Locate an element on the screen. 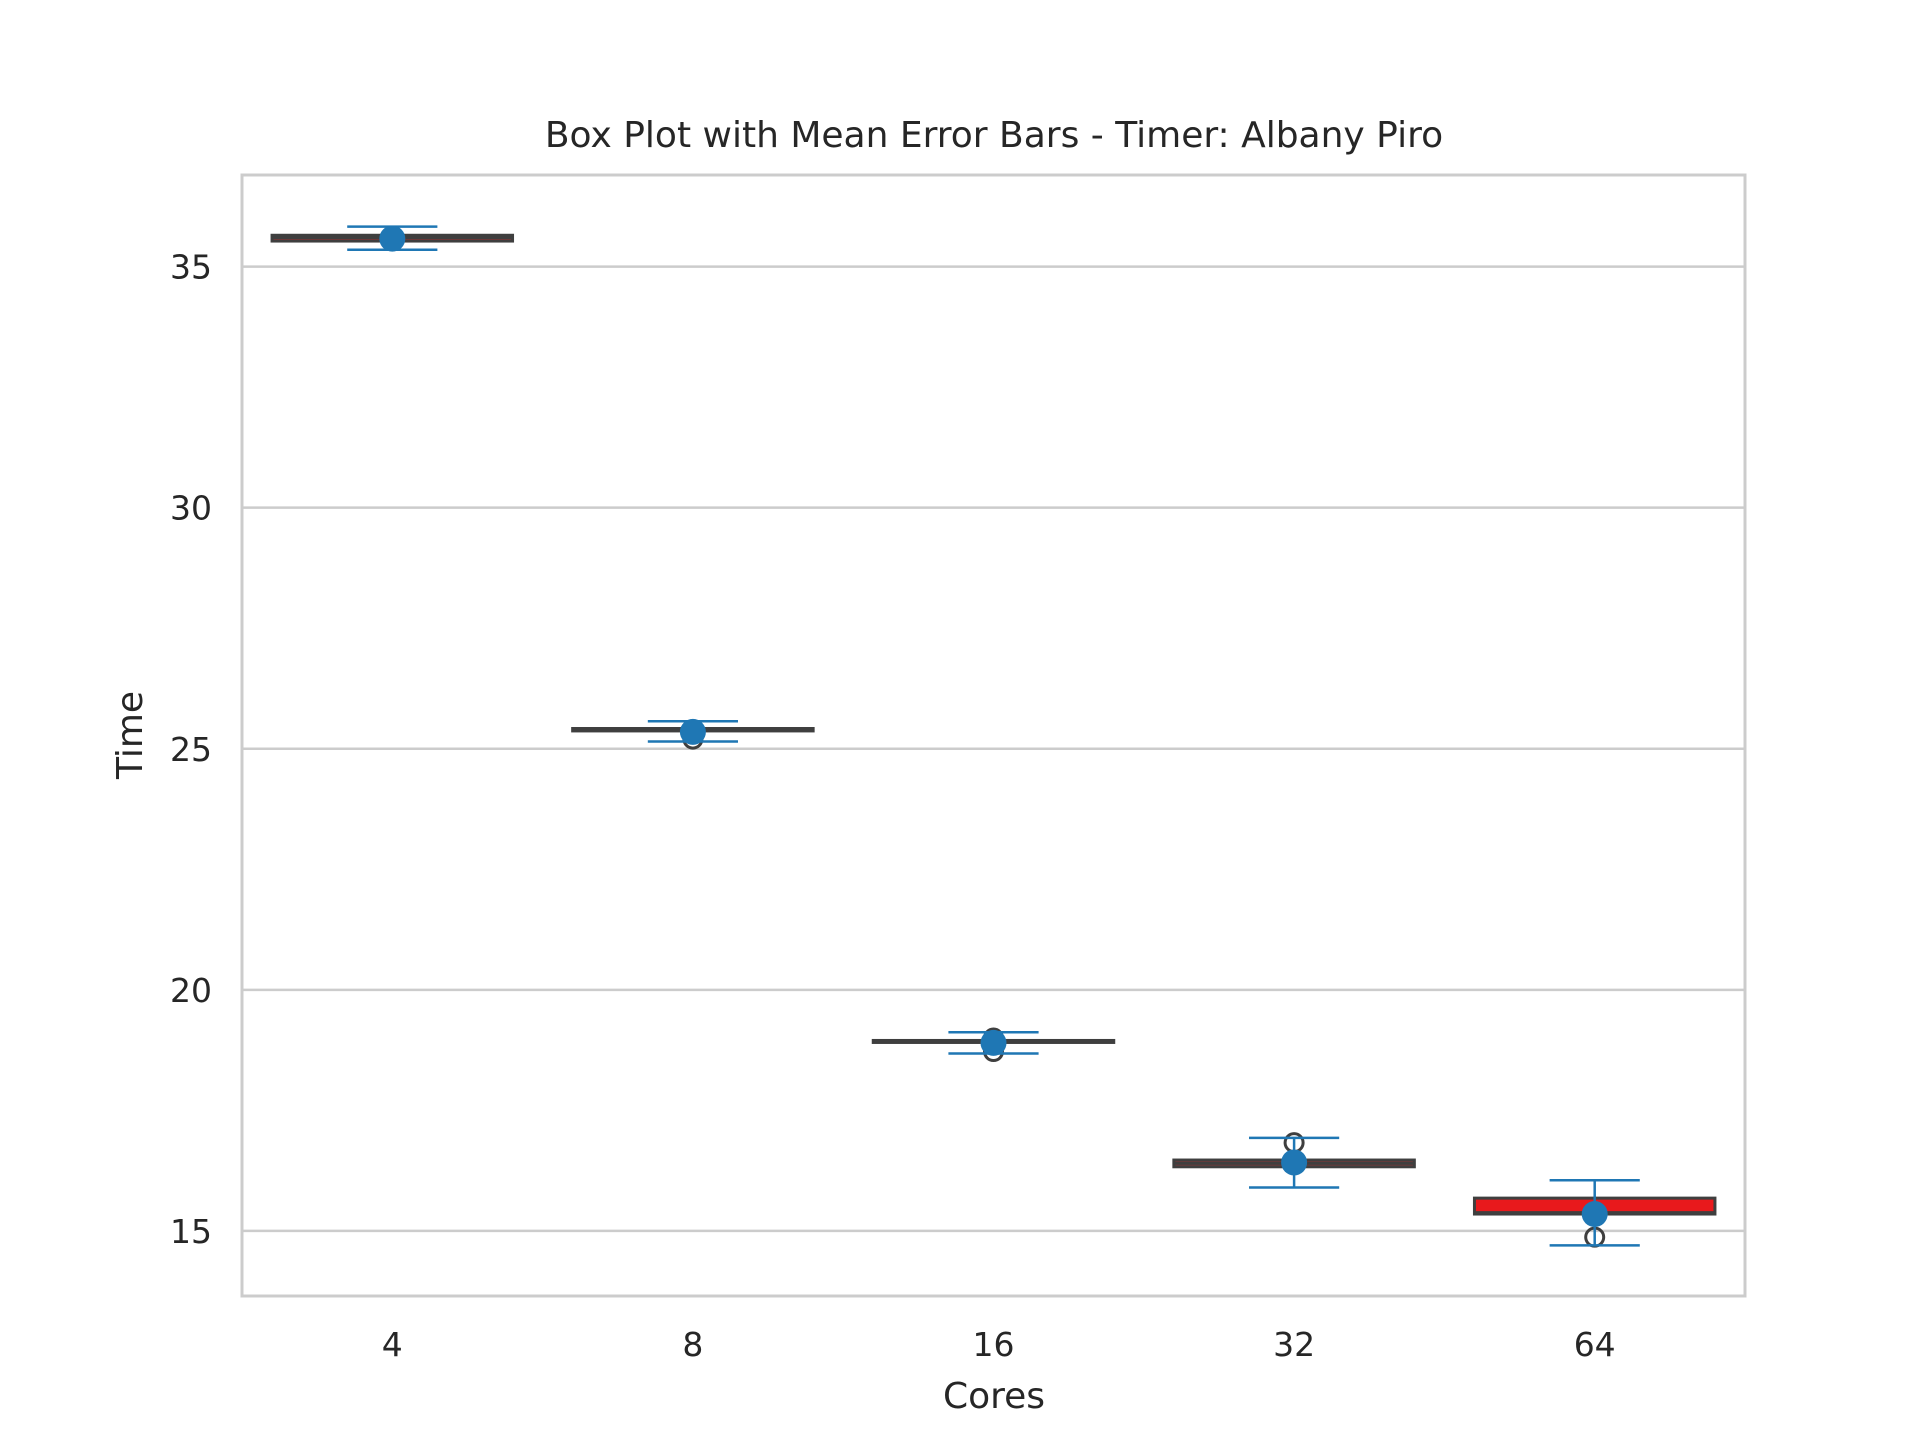  x-tick-labels: 4 8 16 32 64 is located at coordinates (999, 1344).